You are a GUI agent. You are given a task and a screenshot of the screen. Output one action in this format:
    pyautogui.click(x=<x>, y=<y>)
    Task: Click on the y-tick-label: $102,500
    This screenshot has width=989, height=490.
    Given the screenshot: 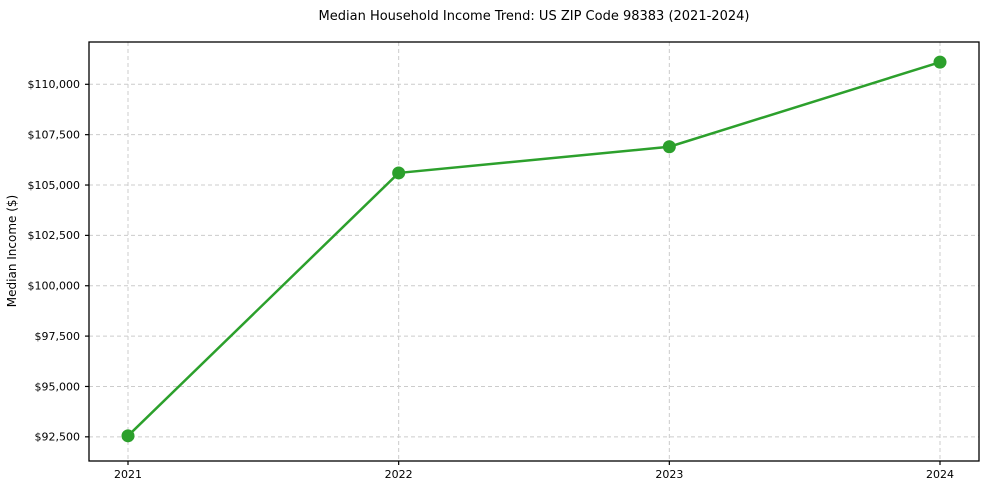 What is the action you would take?
    pyautogui.click(x=54, y=235)
    